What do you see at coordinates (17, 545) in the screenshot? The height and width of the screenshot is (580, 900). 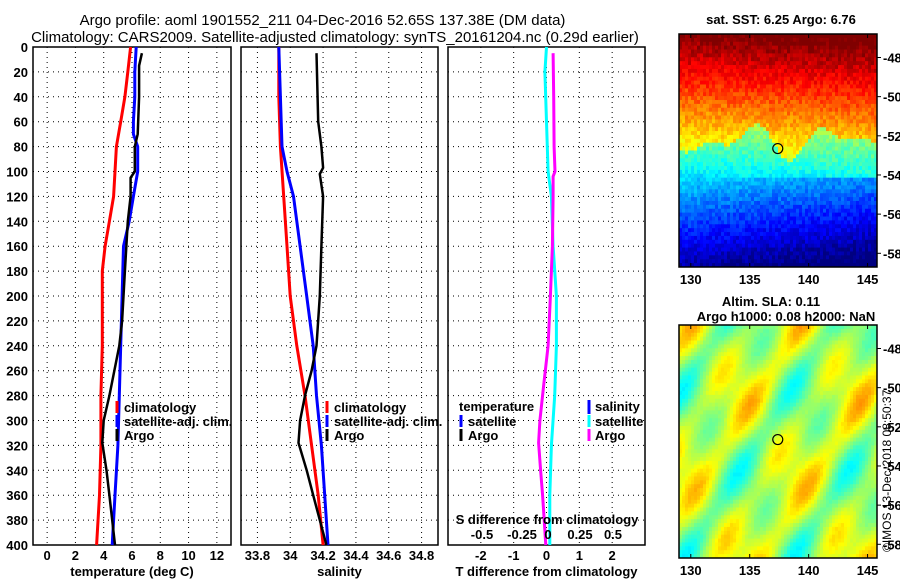 I see `depth-tick-label: 400` at bounding box center [17, 545].